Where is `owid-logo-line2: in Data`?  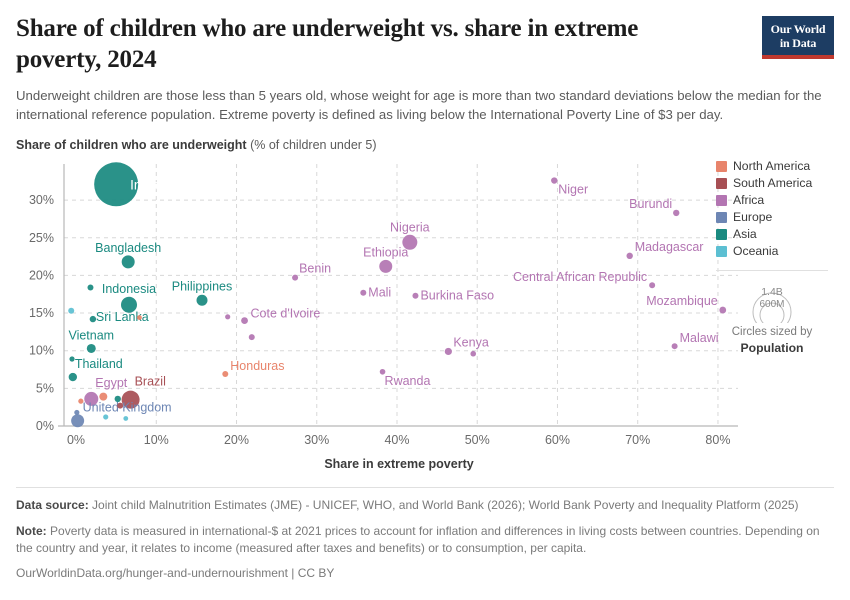
owid-logo-line2: in Data is located at coordinates (798, 43).